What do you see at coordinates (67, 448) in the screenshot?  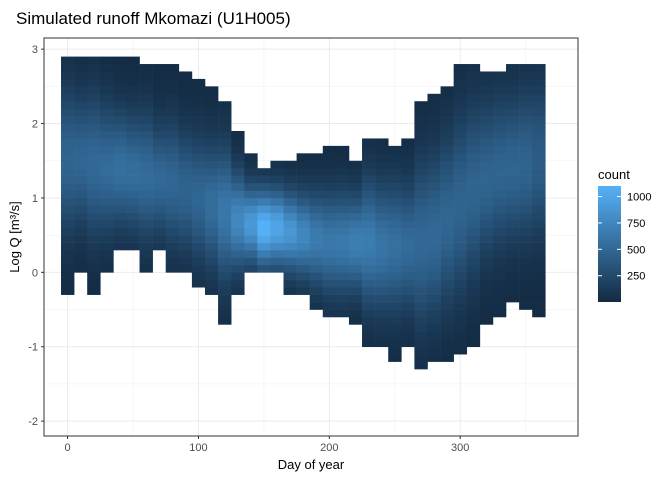 I see `x-tick-label: 0` at bounding box center [67, 448].